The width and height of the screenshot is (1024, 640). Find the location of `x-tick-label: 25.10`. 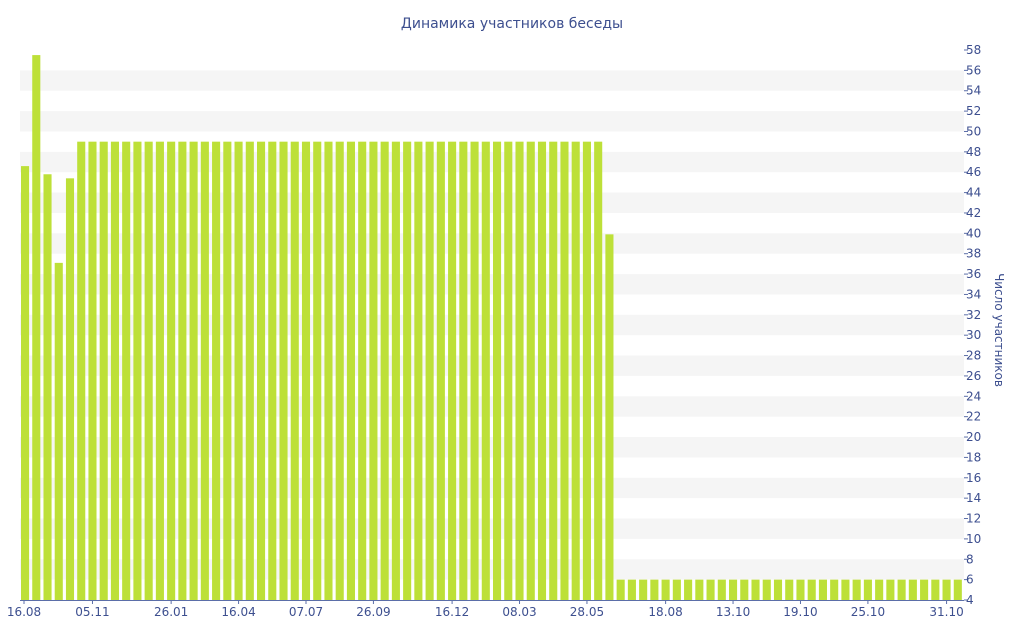

x-tick-label: 25.10 is located at coordinates (868, 612).